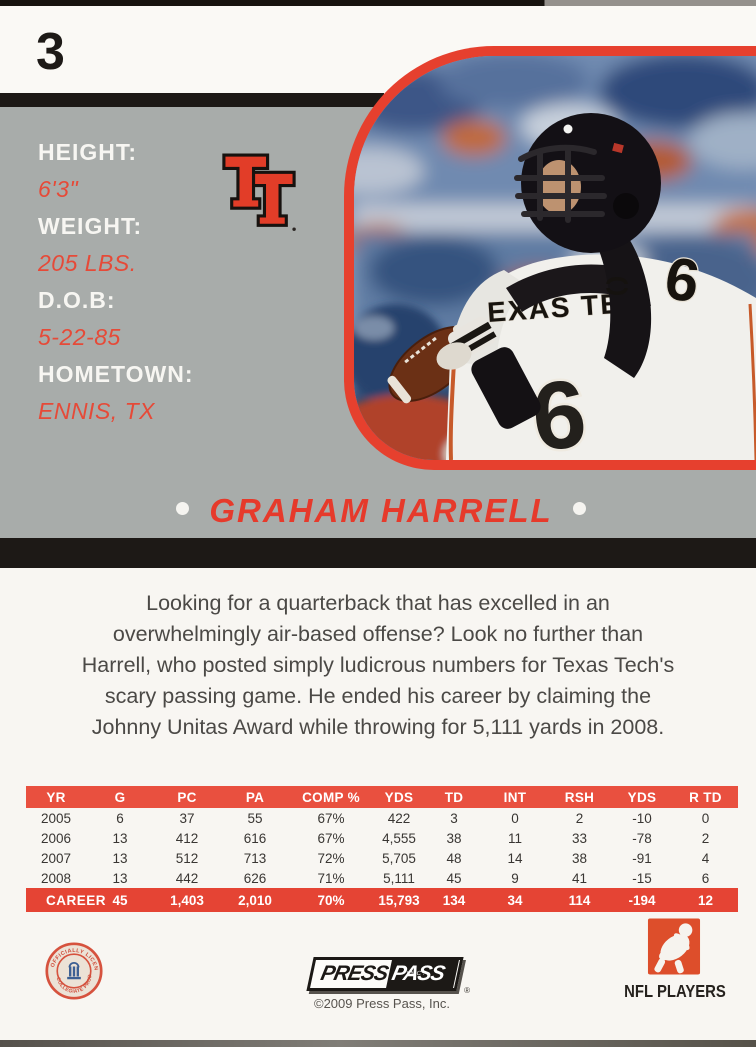 The image size is (756, 1047). Describe the element at coordinates (454, 900) in the screenshot. I see `stats-career-cell: 134` at that location.